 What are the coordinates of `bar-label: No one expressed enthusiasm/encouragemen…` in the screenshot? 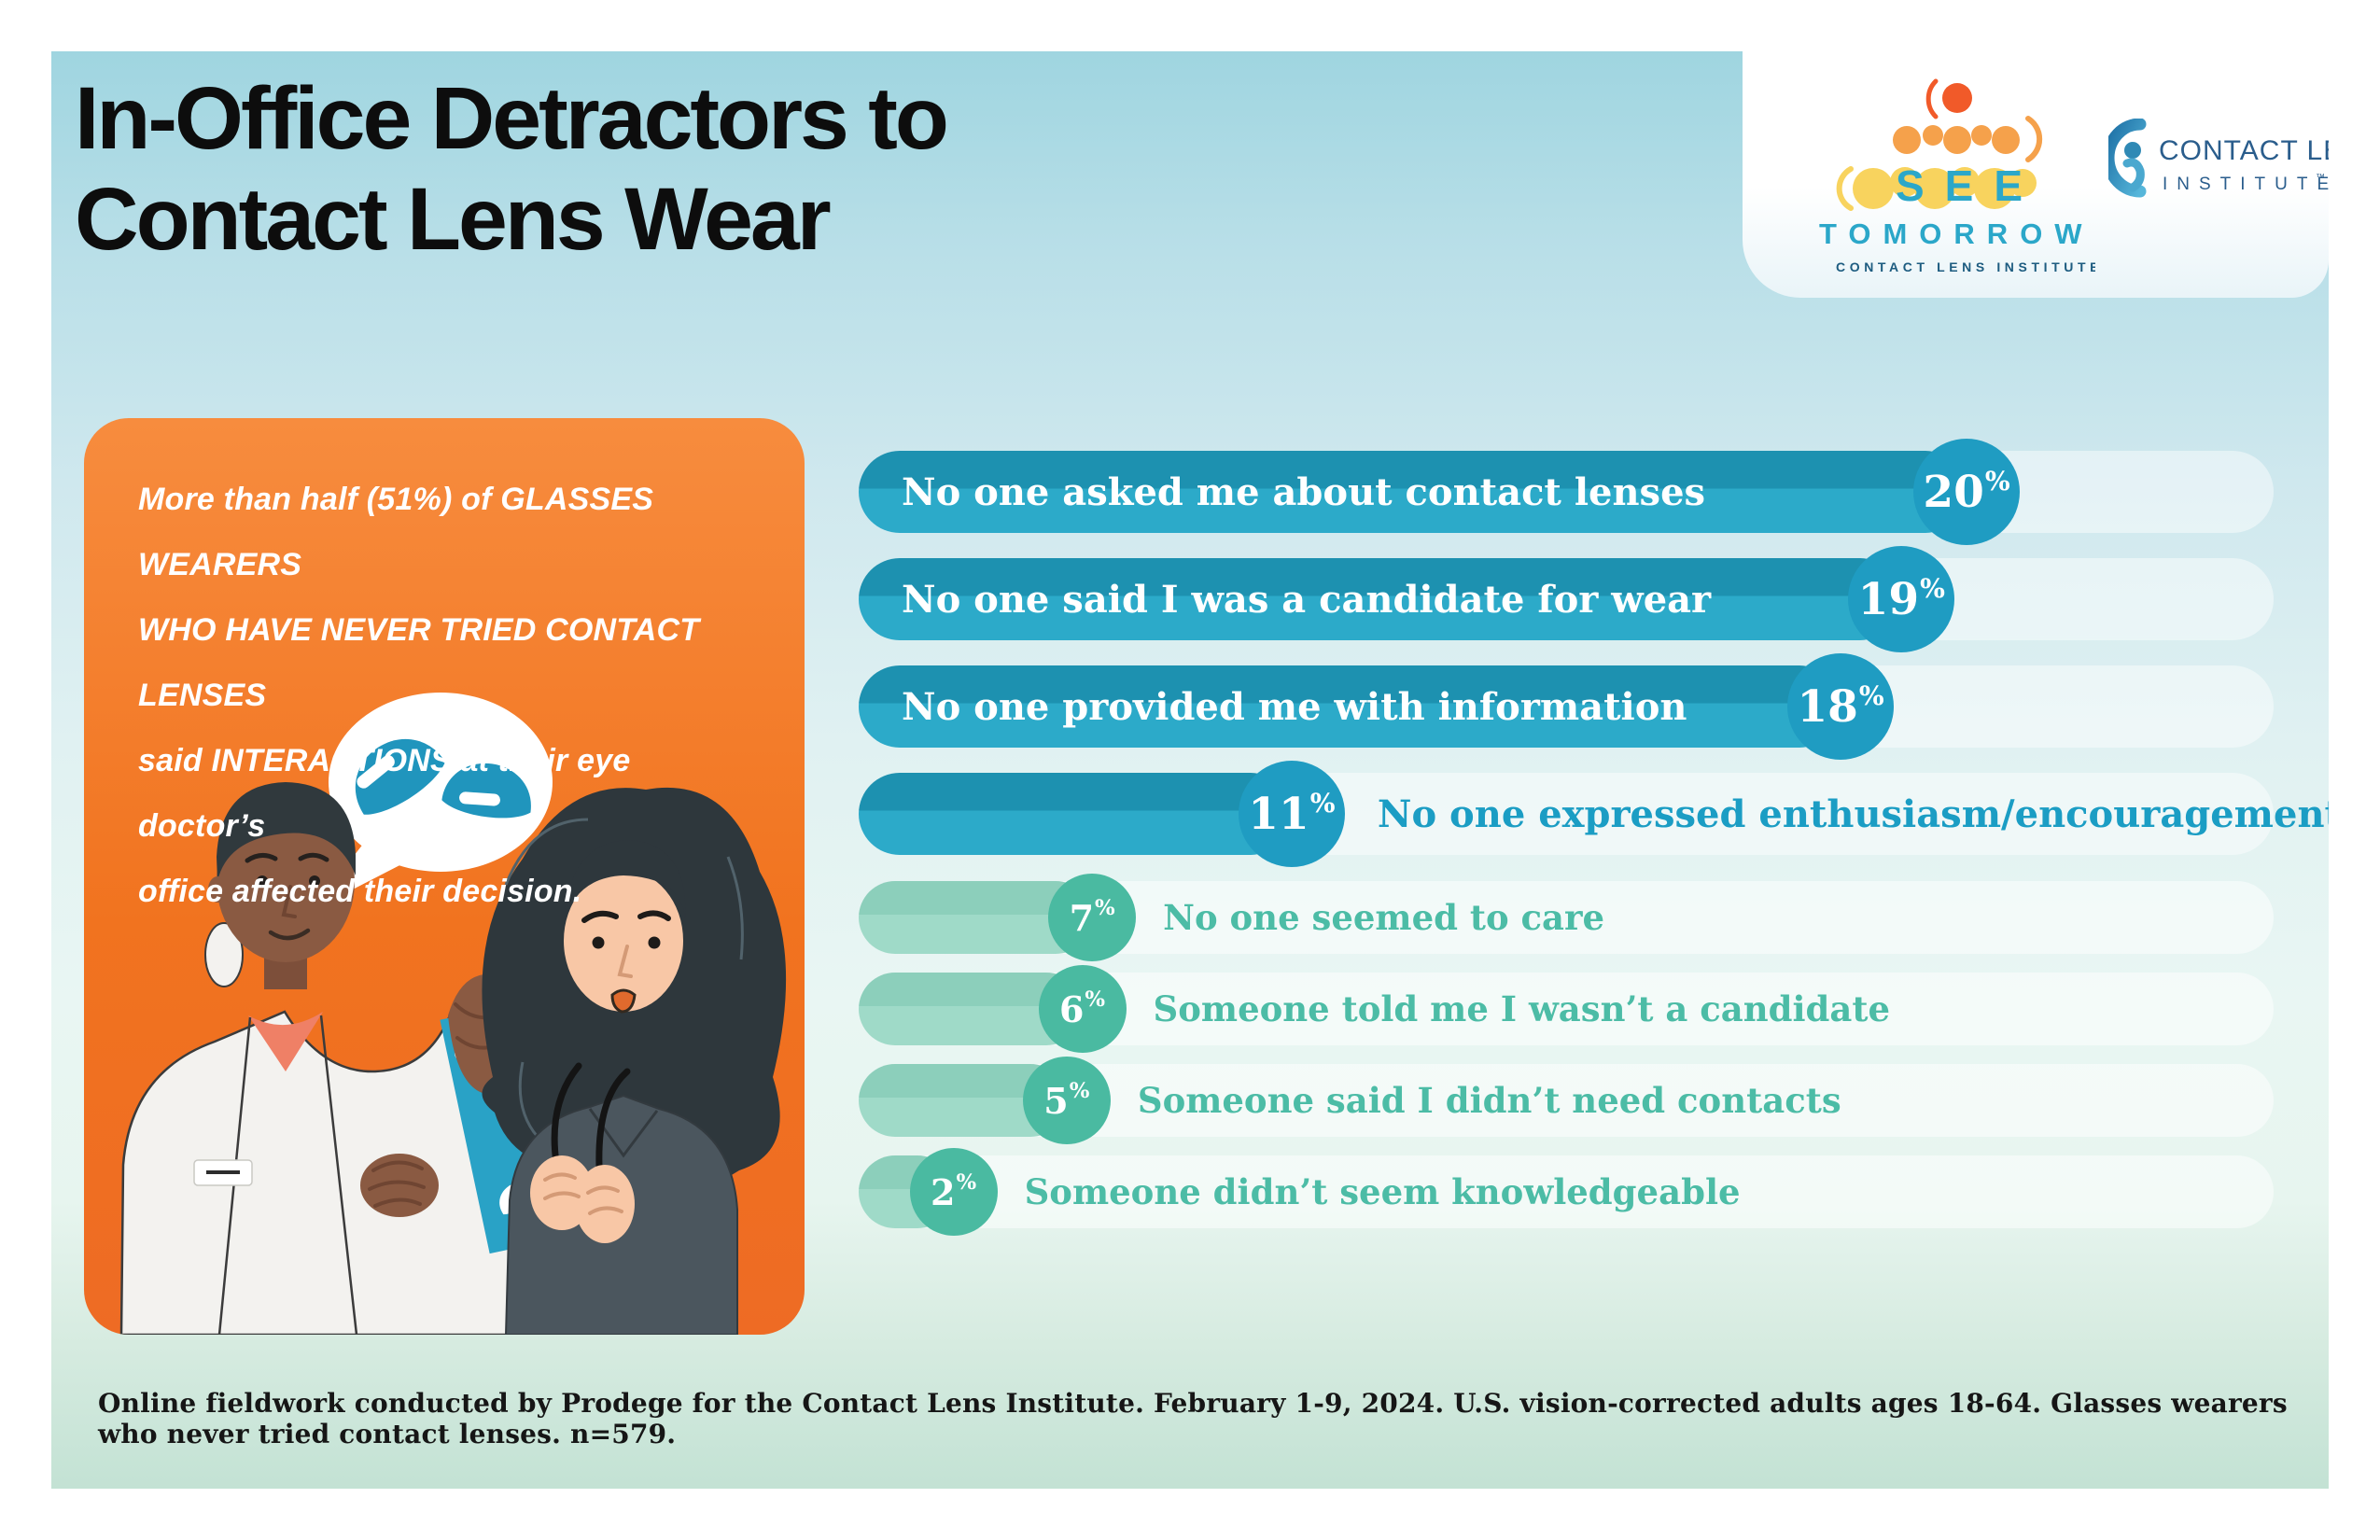 It's located at (1853, 813).